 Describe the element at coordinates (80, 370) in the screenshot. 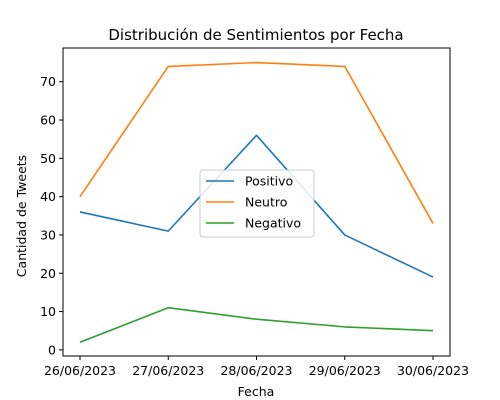

I see `x-tick-label: 26/06/2023` at that location.